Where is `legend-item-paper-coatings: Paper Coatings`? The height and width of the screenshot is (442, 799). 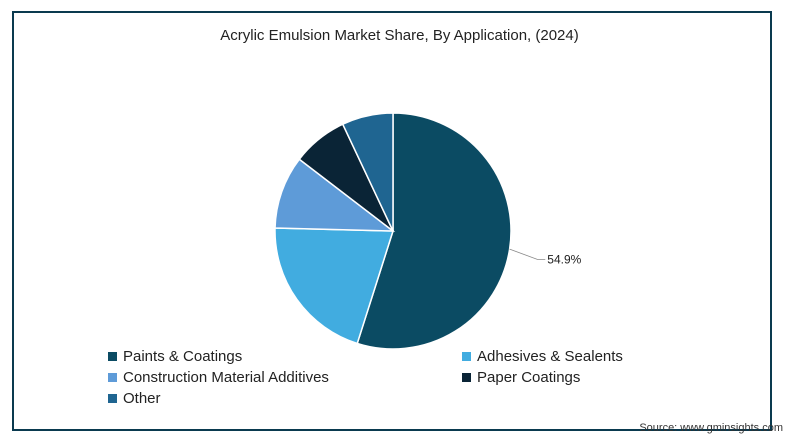 legend-item-paper-coatings: Paper Coatings is located at coordinates (521, 377).